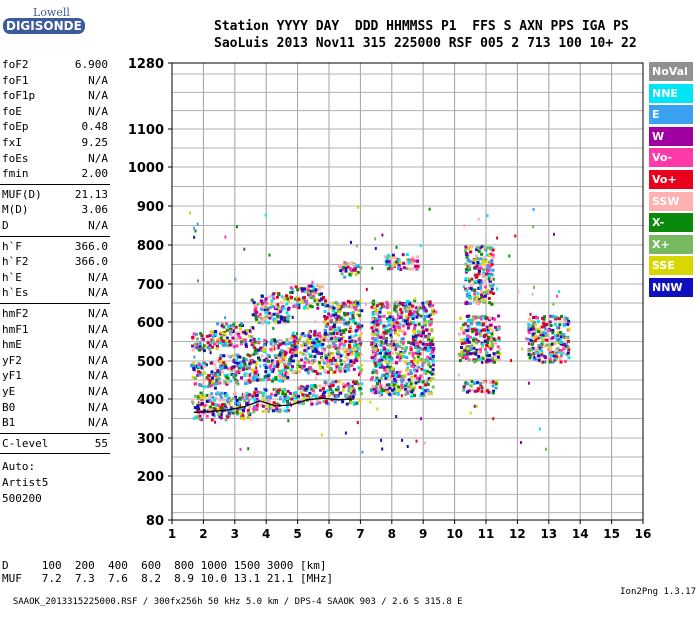 The image size is (700, 617). I want to click on param-value: 366.0, so click(91, 262).